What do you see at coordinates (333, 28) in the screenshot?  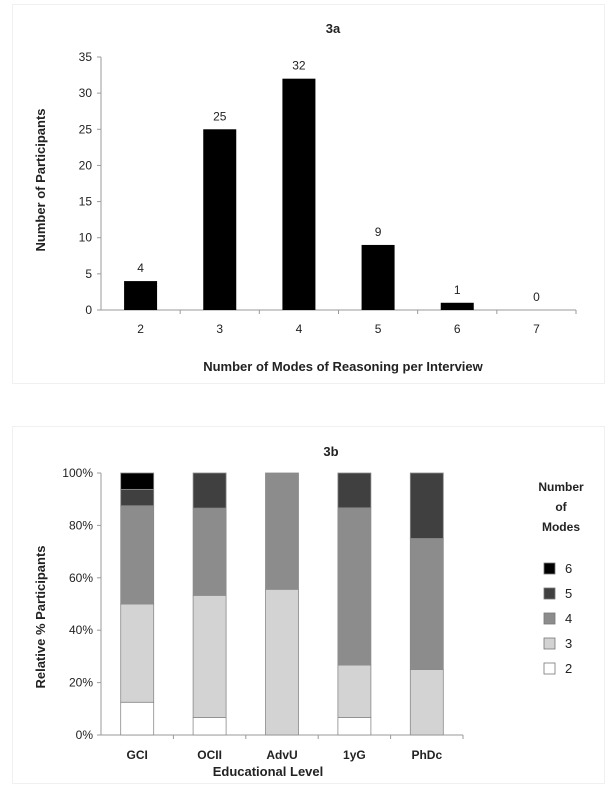 I see `chart-3a-title: 3a` at bounding box center [333, 28].